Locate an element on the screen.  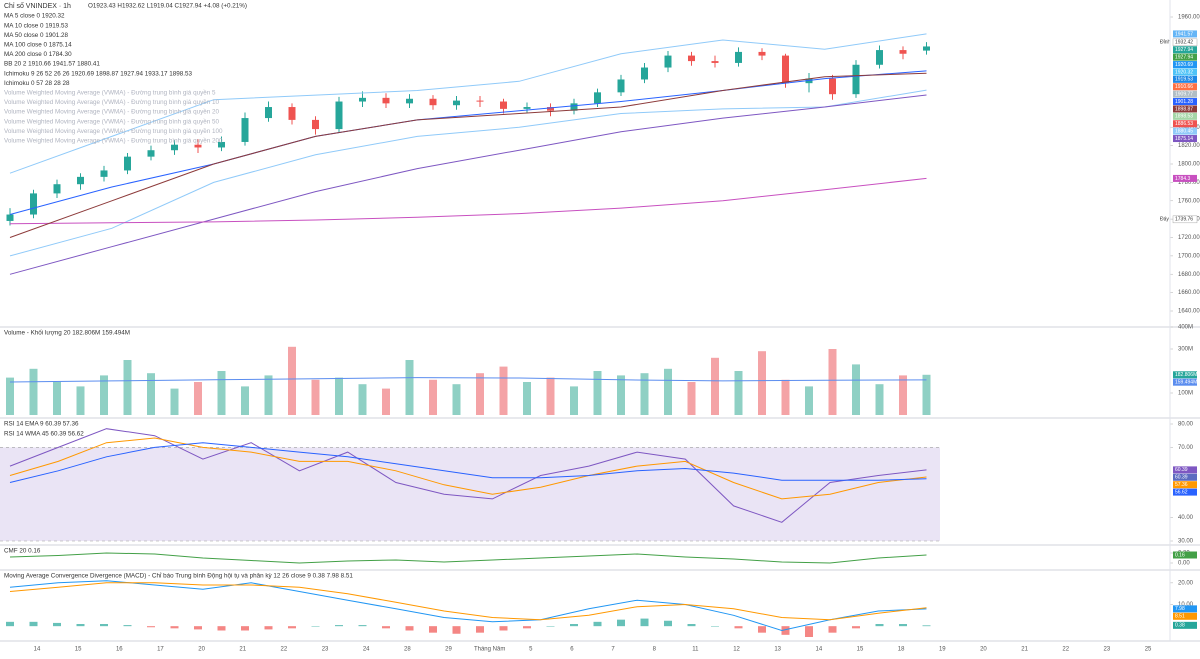
x-tick-label: 11 is located at coordinates (695, 650).